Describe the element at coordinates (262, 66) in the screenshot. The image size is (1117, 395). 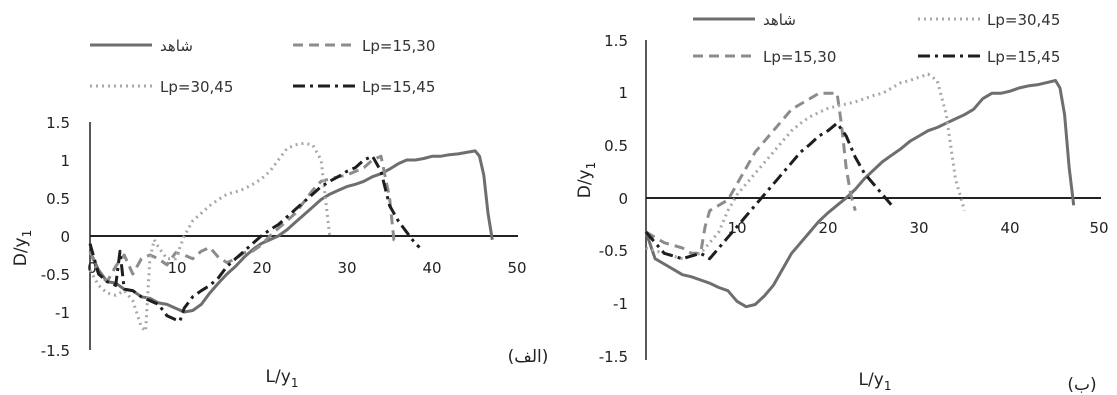
I see `legend-alef: شاهد Lp=15,30 Lp=30,45 Lp=15,45` at that location.